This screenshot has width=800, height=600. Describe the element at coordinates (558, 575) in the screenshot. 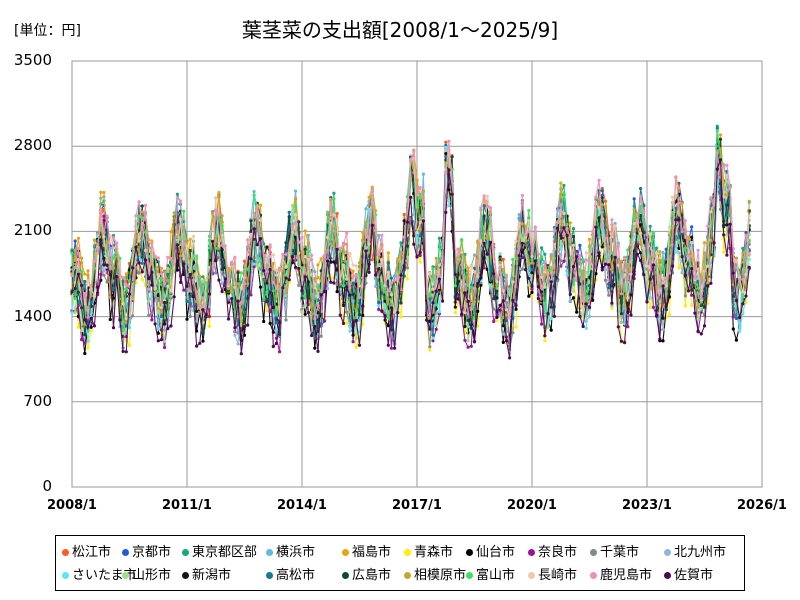

I see `legend-label: 長崎市` at that location.